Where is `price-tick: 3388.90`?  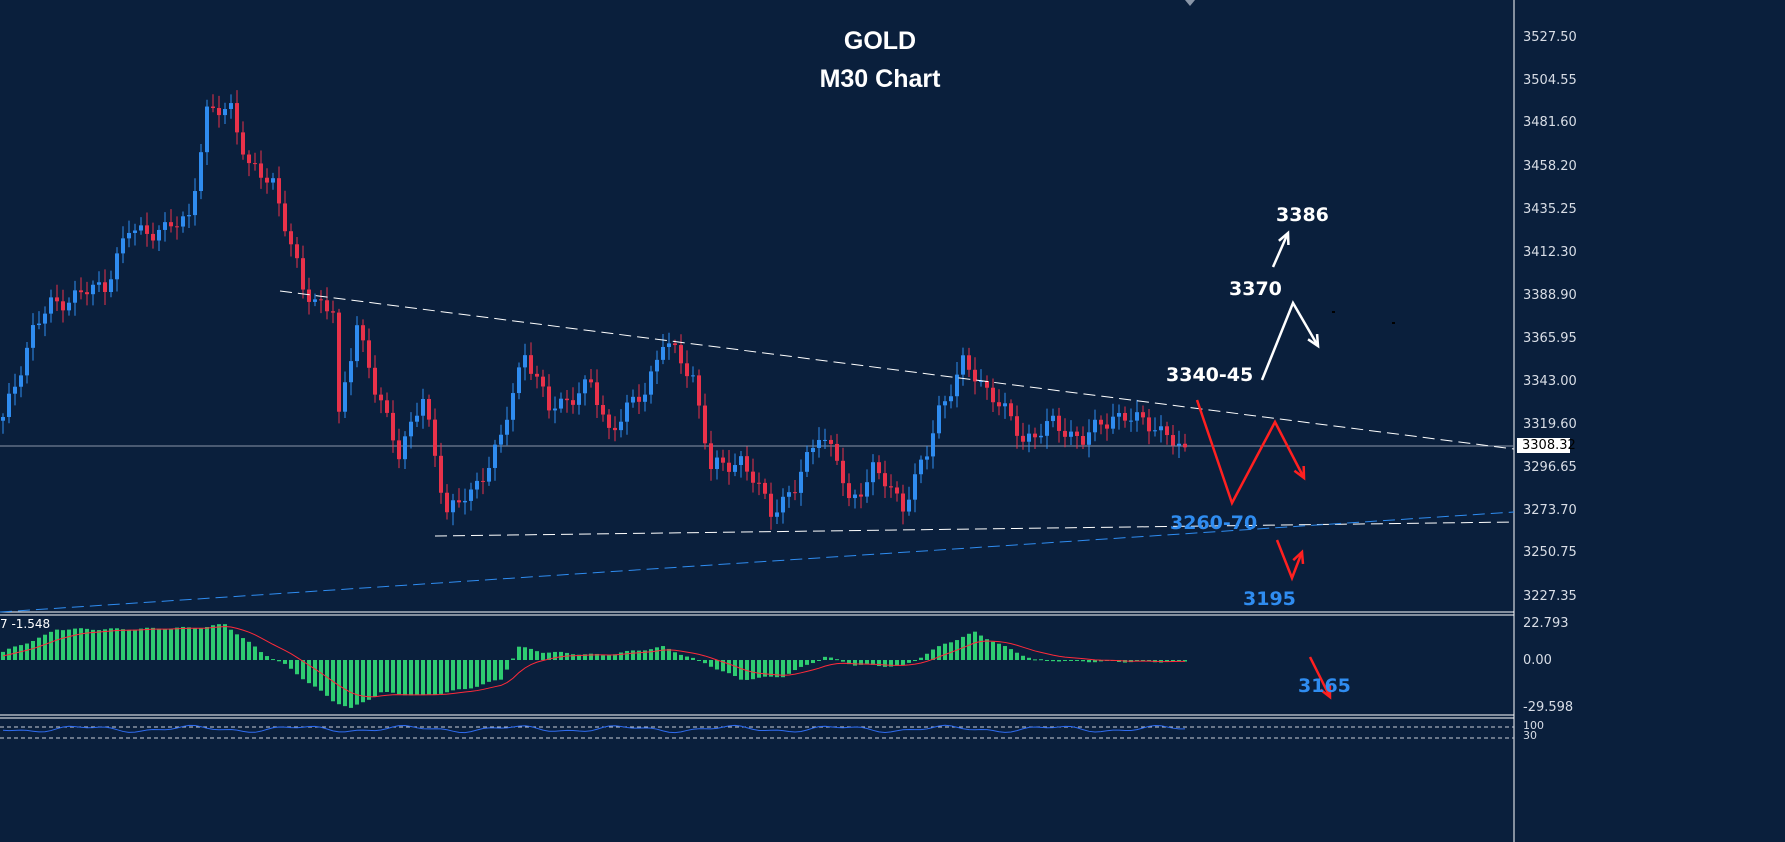 price-tick: 3388.90 is located at coordinates (1550, 296).